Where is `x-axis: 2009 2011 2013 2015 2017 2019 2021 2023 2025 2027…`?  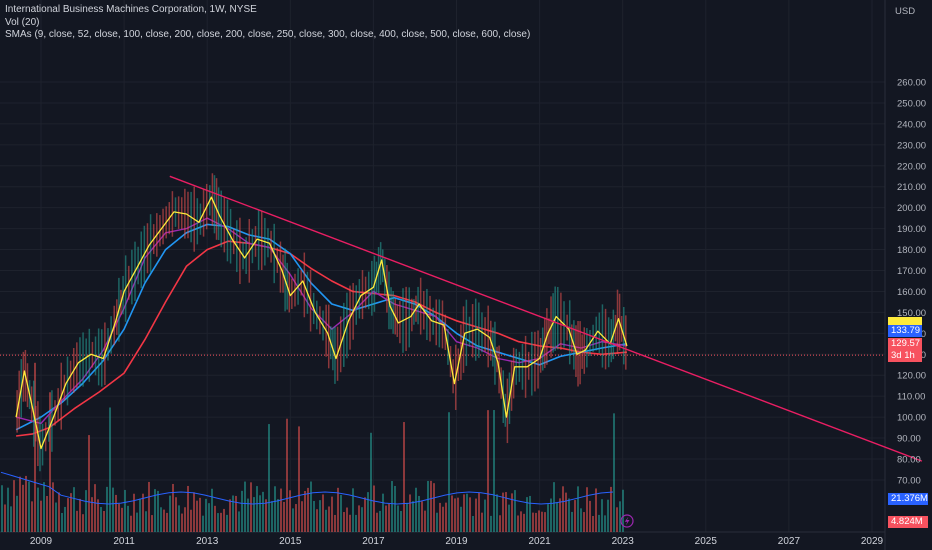
x-axis: 2009 2011 2013 2015 2017 2019 2021 2023 2025 2027… is located at coordinates (457, 541).